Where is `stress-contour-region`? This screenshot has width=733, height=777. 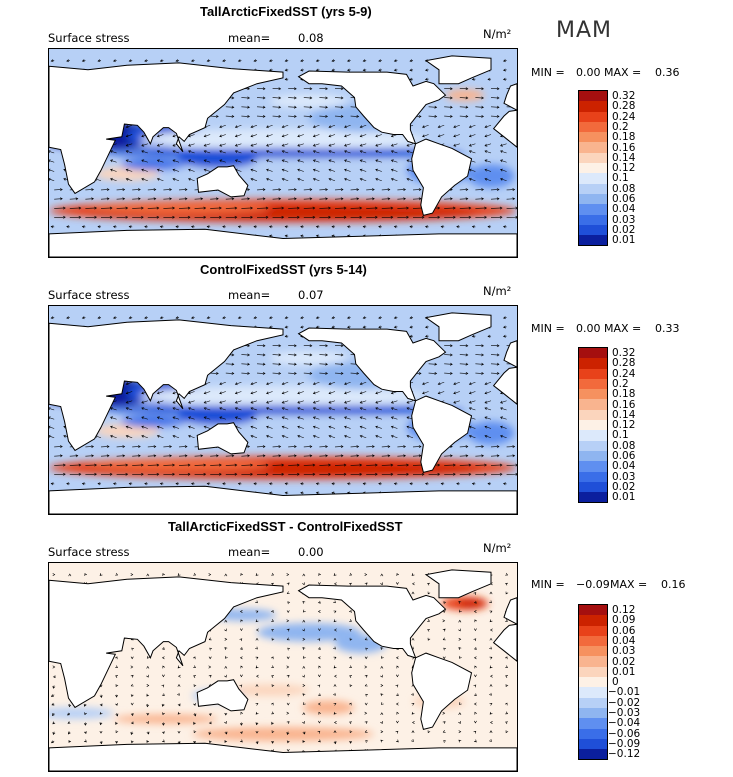
stress-contour-region is located at coordinates (283, 410).